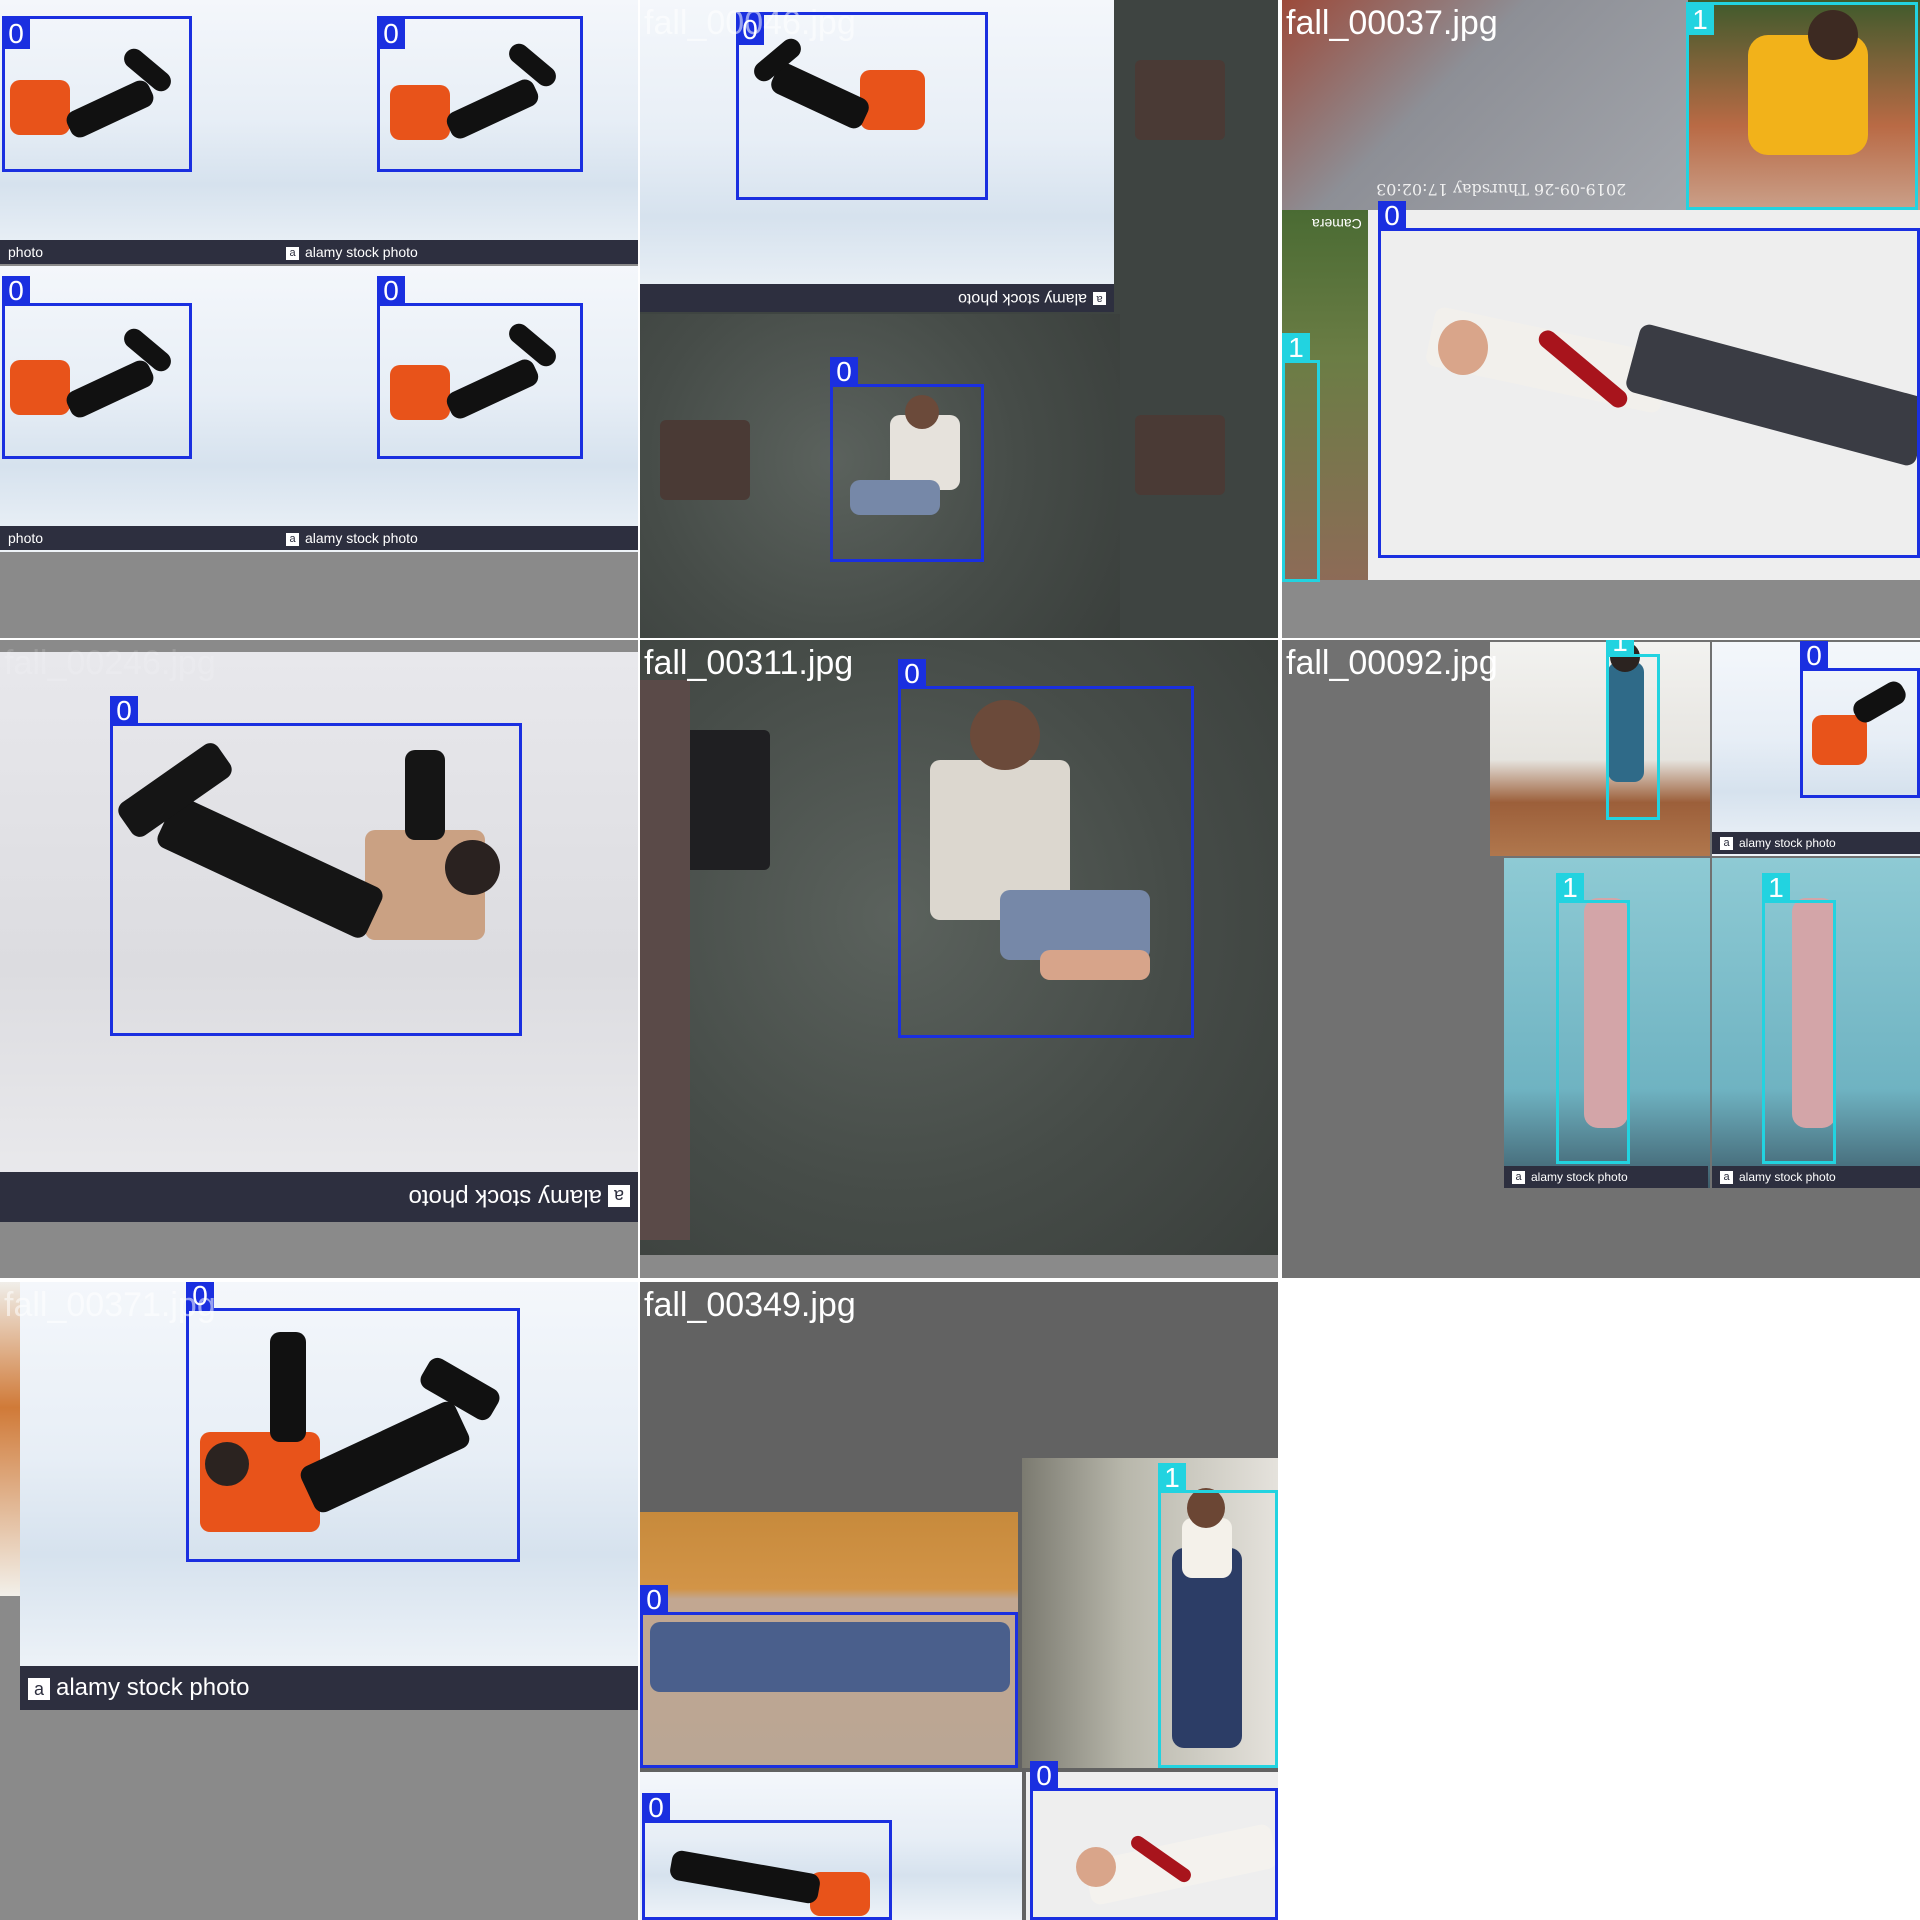 This screenshot has height=1920, width=1920. Describe the element at coordinates (1392, 663) in the screenshot. I see `image-filename: fall_00092.jpg` at that location.